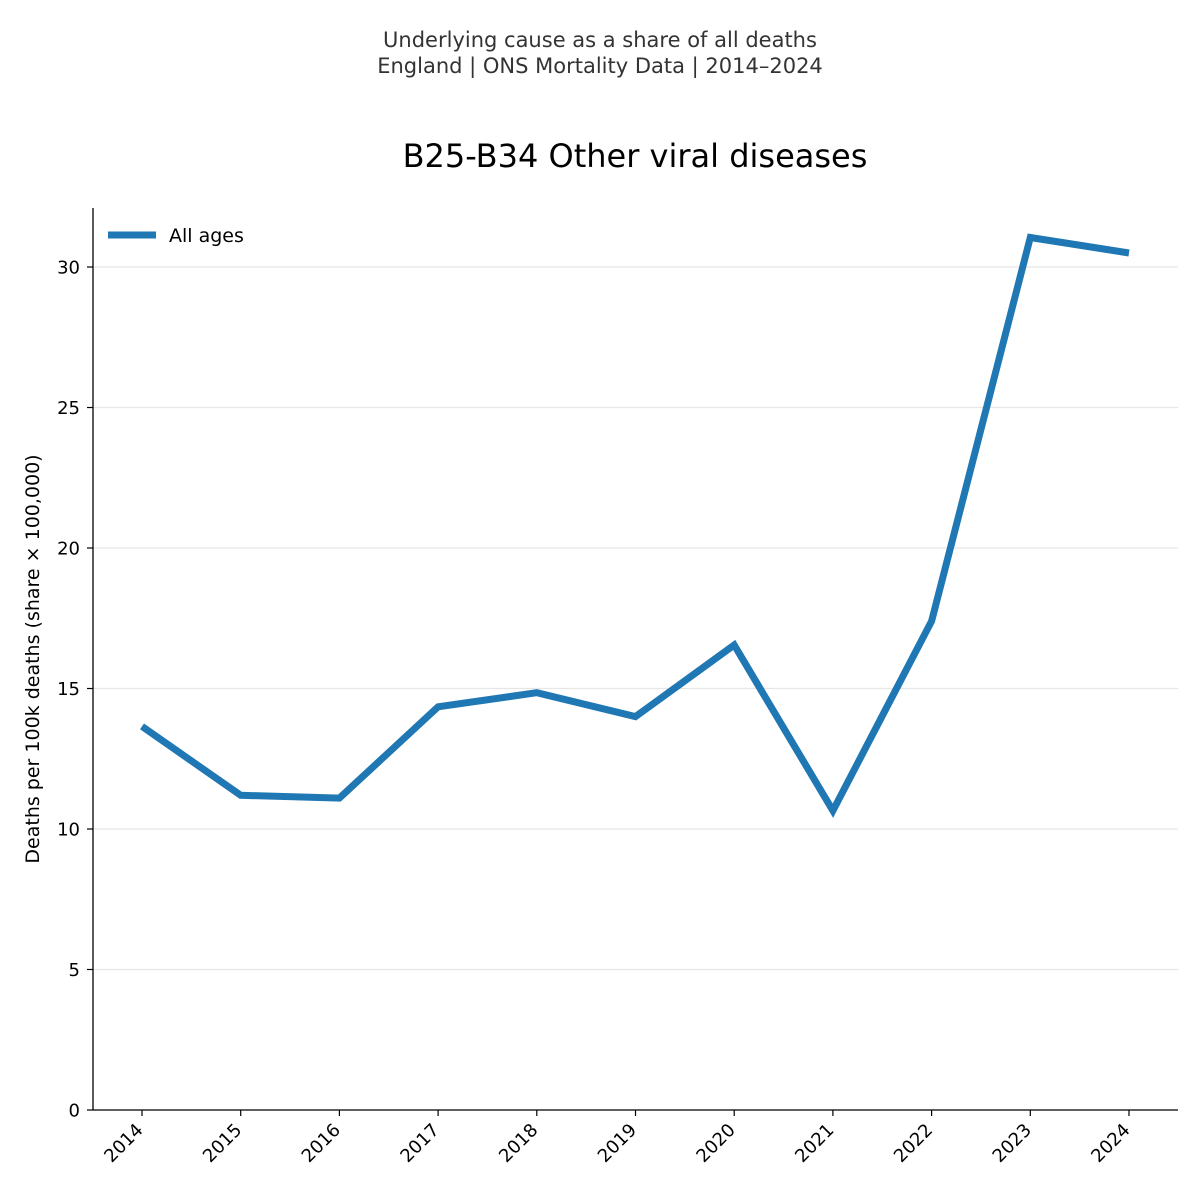 This screenshot has width=1200, height=1200. I want to click on legend-label-all-ages: All ages, so click(206, 236).